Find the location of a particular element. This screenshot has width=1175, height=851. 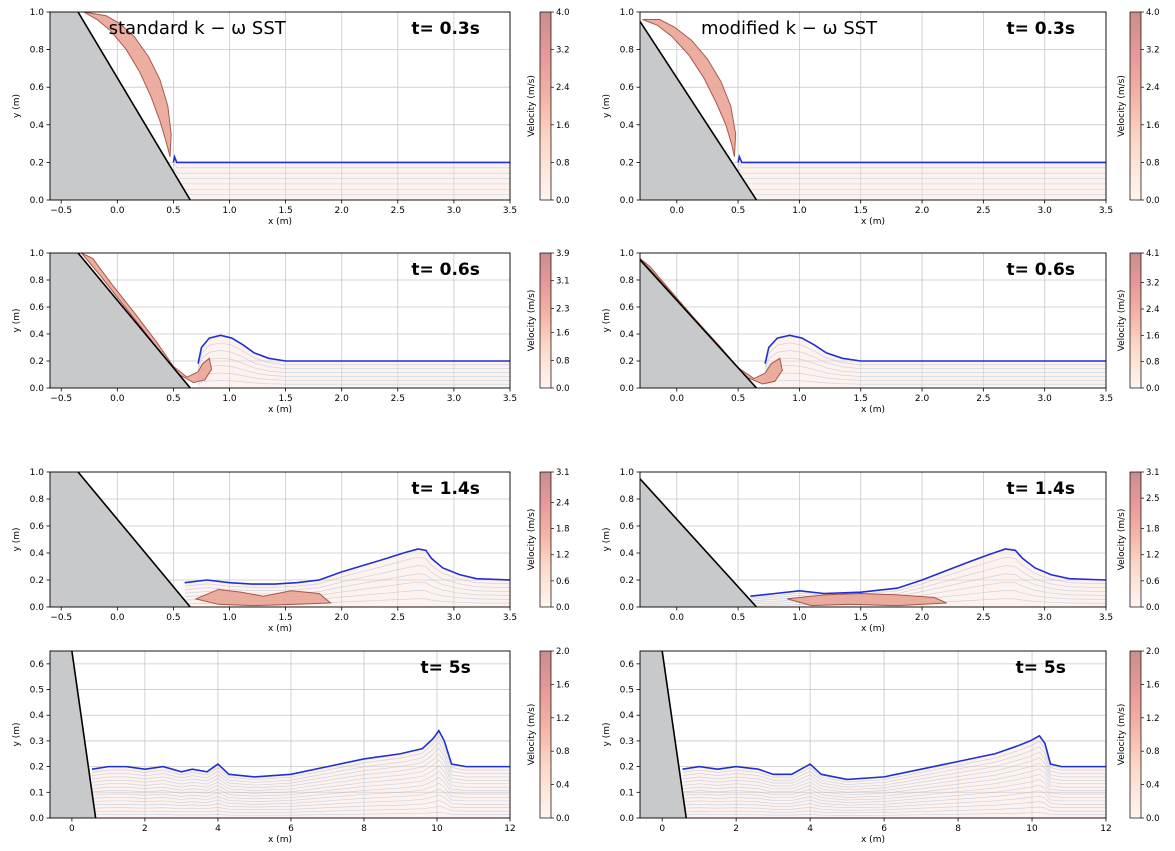

colorbar-tick-label: 3.1 is located at coordinates (563, 282).